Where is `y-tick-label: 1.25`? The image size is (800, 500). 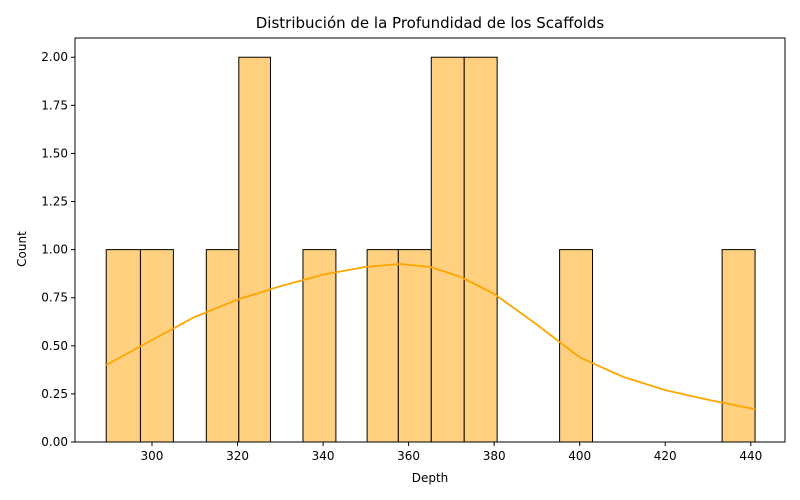
y-tick-label: 1.25 is located at coordinates (54, 202).